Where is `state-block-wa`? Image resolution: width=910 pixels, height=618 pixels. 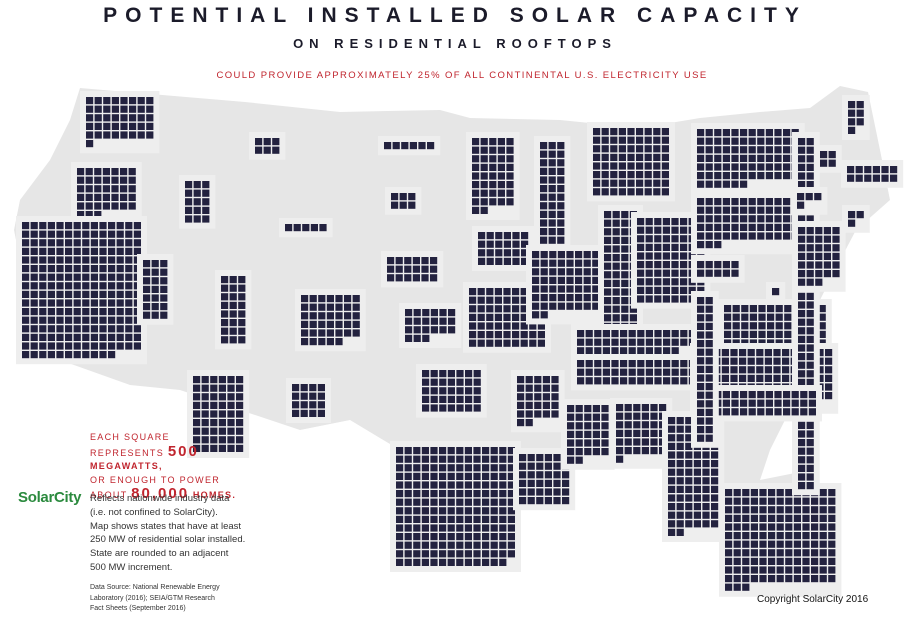
state-block-wa is located at coordinates (120, 122).